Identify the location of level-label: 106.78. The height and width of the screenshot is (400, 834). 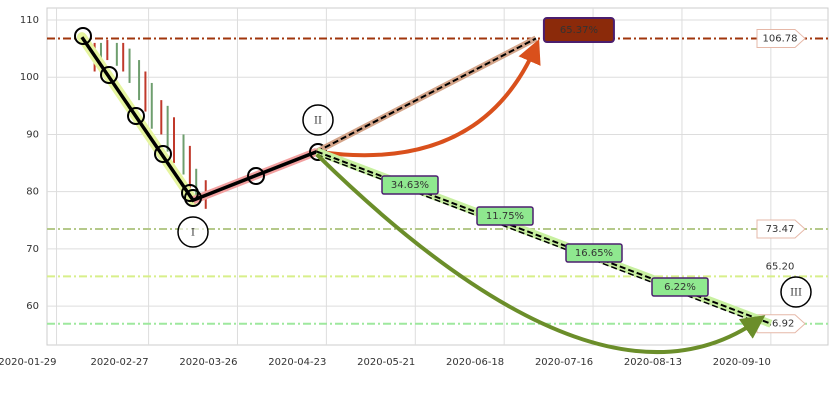
(780, 38).